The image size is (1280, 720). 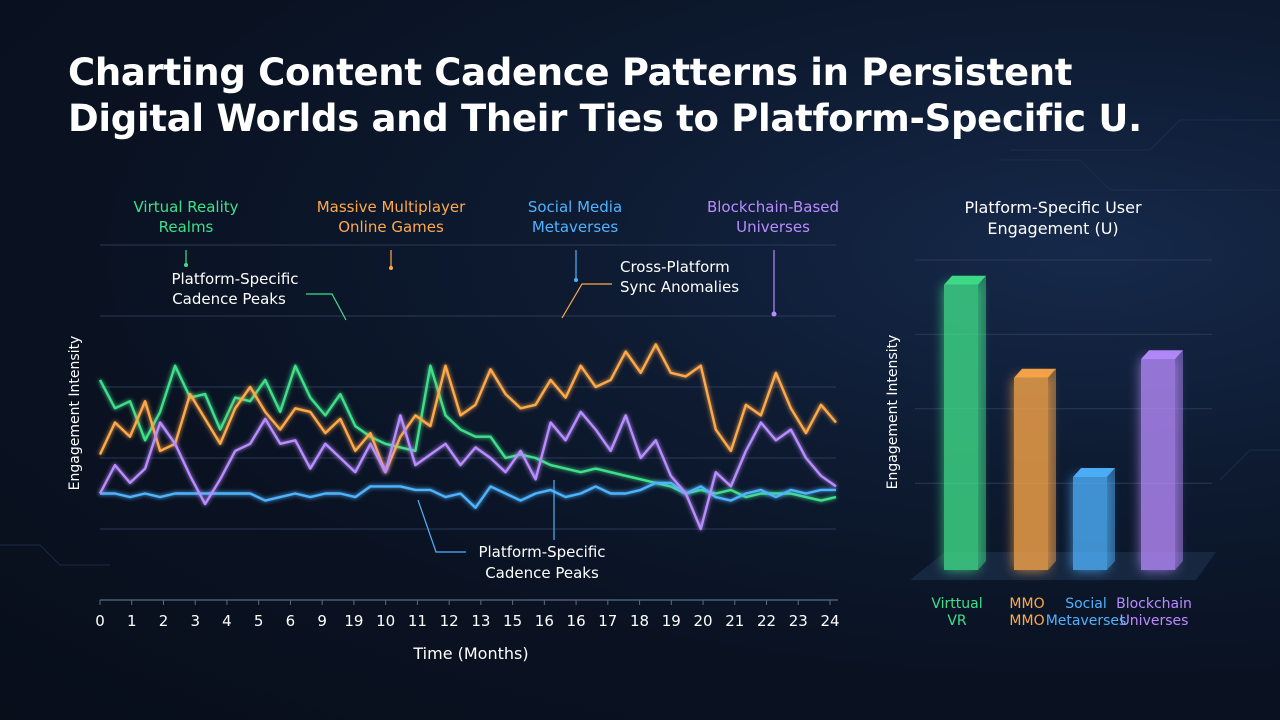 What do you see at coordinates (512, 621) in the screenshot?
I see `x-tick-label: 15` at bounding box center [512, 621].